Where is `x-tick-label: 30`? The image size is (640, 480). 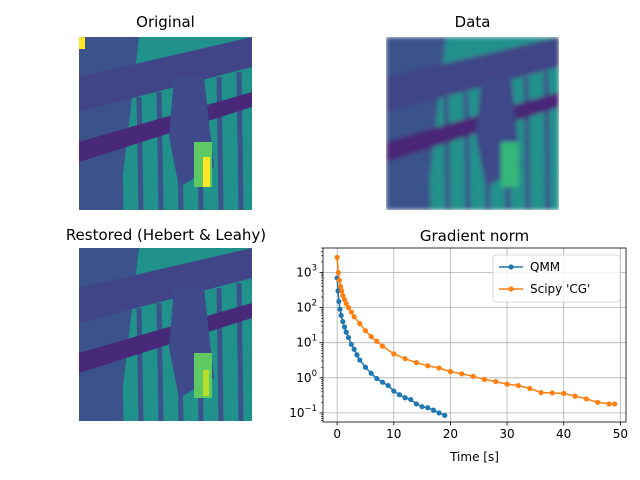 x-tick-label: 30 is located at coordinates (506, 434).